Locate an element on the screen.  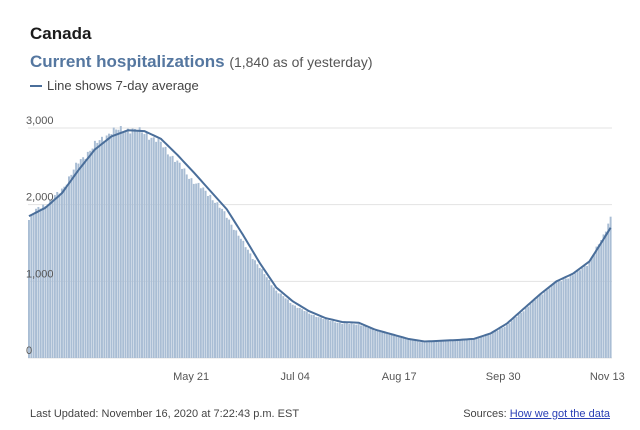
sources-label: Sources: is located at coordinates (485, 414).